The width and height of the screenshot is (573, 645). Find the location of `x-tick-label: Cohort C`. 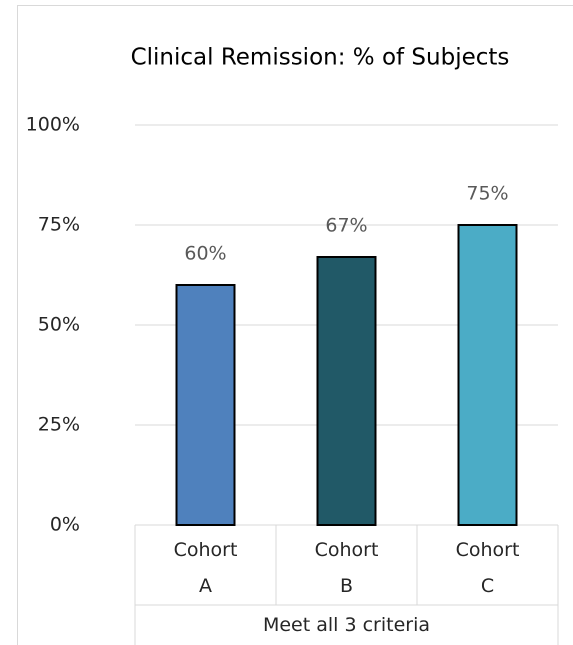

x-tick-label: Cohort C is located at coordinates (487, 568).